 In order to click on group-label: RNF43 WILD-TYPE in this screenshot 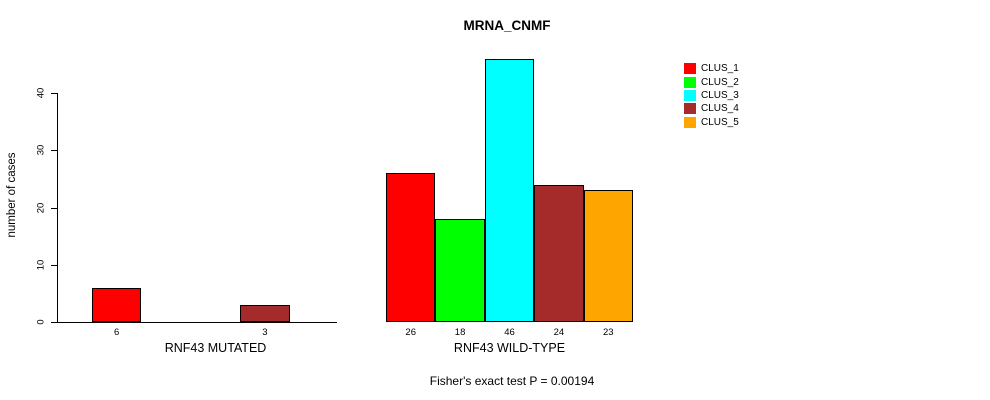, I will do `click(509, 348)`.